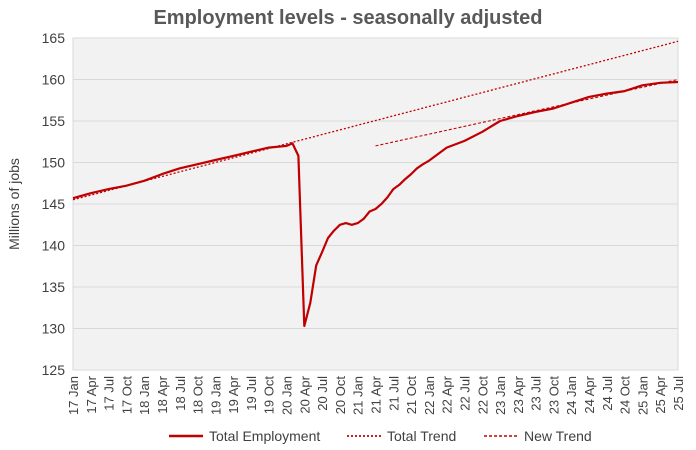 This screenshot has width=696, height=450. I want to click on legend-label: Total Employment, so click(264, 436).